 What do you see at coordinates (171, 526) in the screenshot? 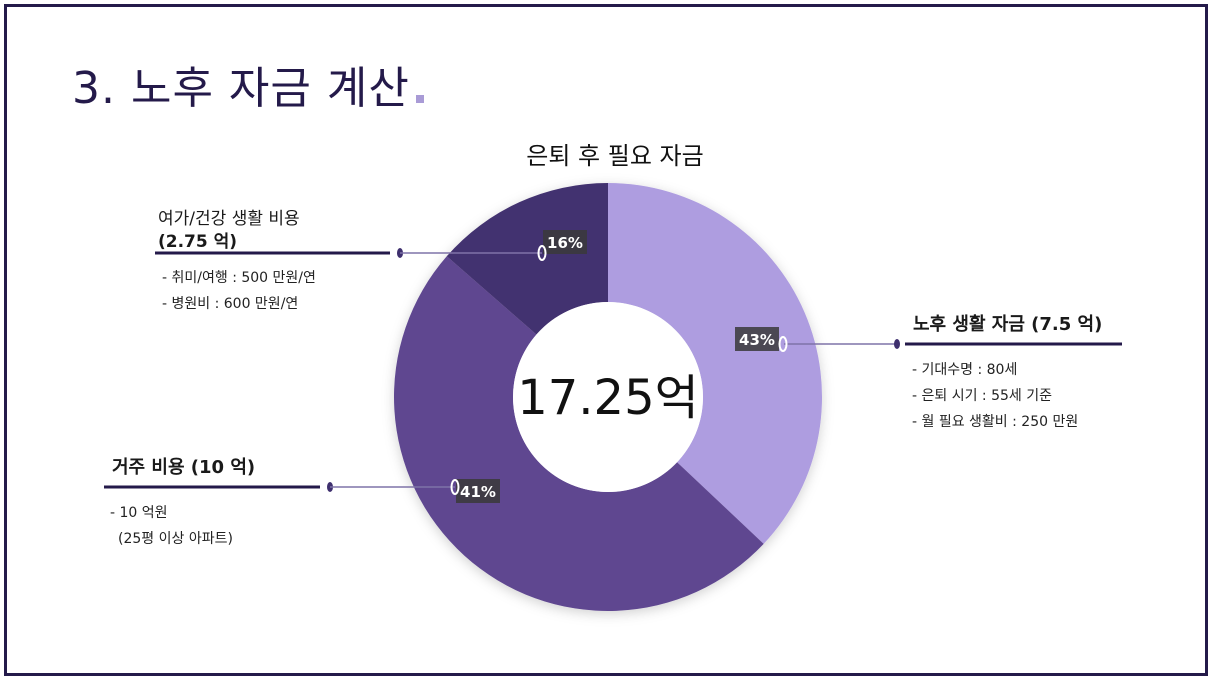
I see `housing-detail-list: - 10 억원 (25평 이상 아파트)` at bounding box center [171, 526].